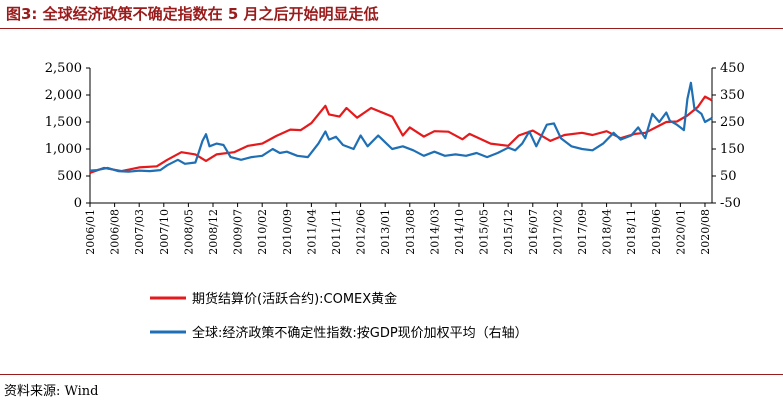 This screenshot has height=409, width=783. I want to click on title-divider, so click(391, 28).